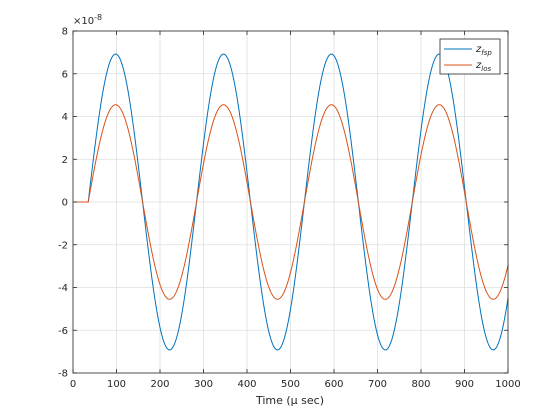  Describe the element at coordinates (63, 374) in the screenshot. I see `y-tick-label: -8` at that location.